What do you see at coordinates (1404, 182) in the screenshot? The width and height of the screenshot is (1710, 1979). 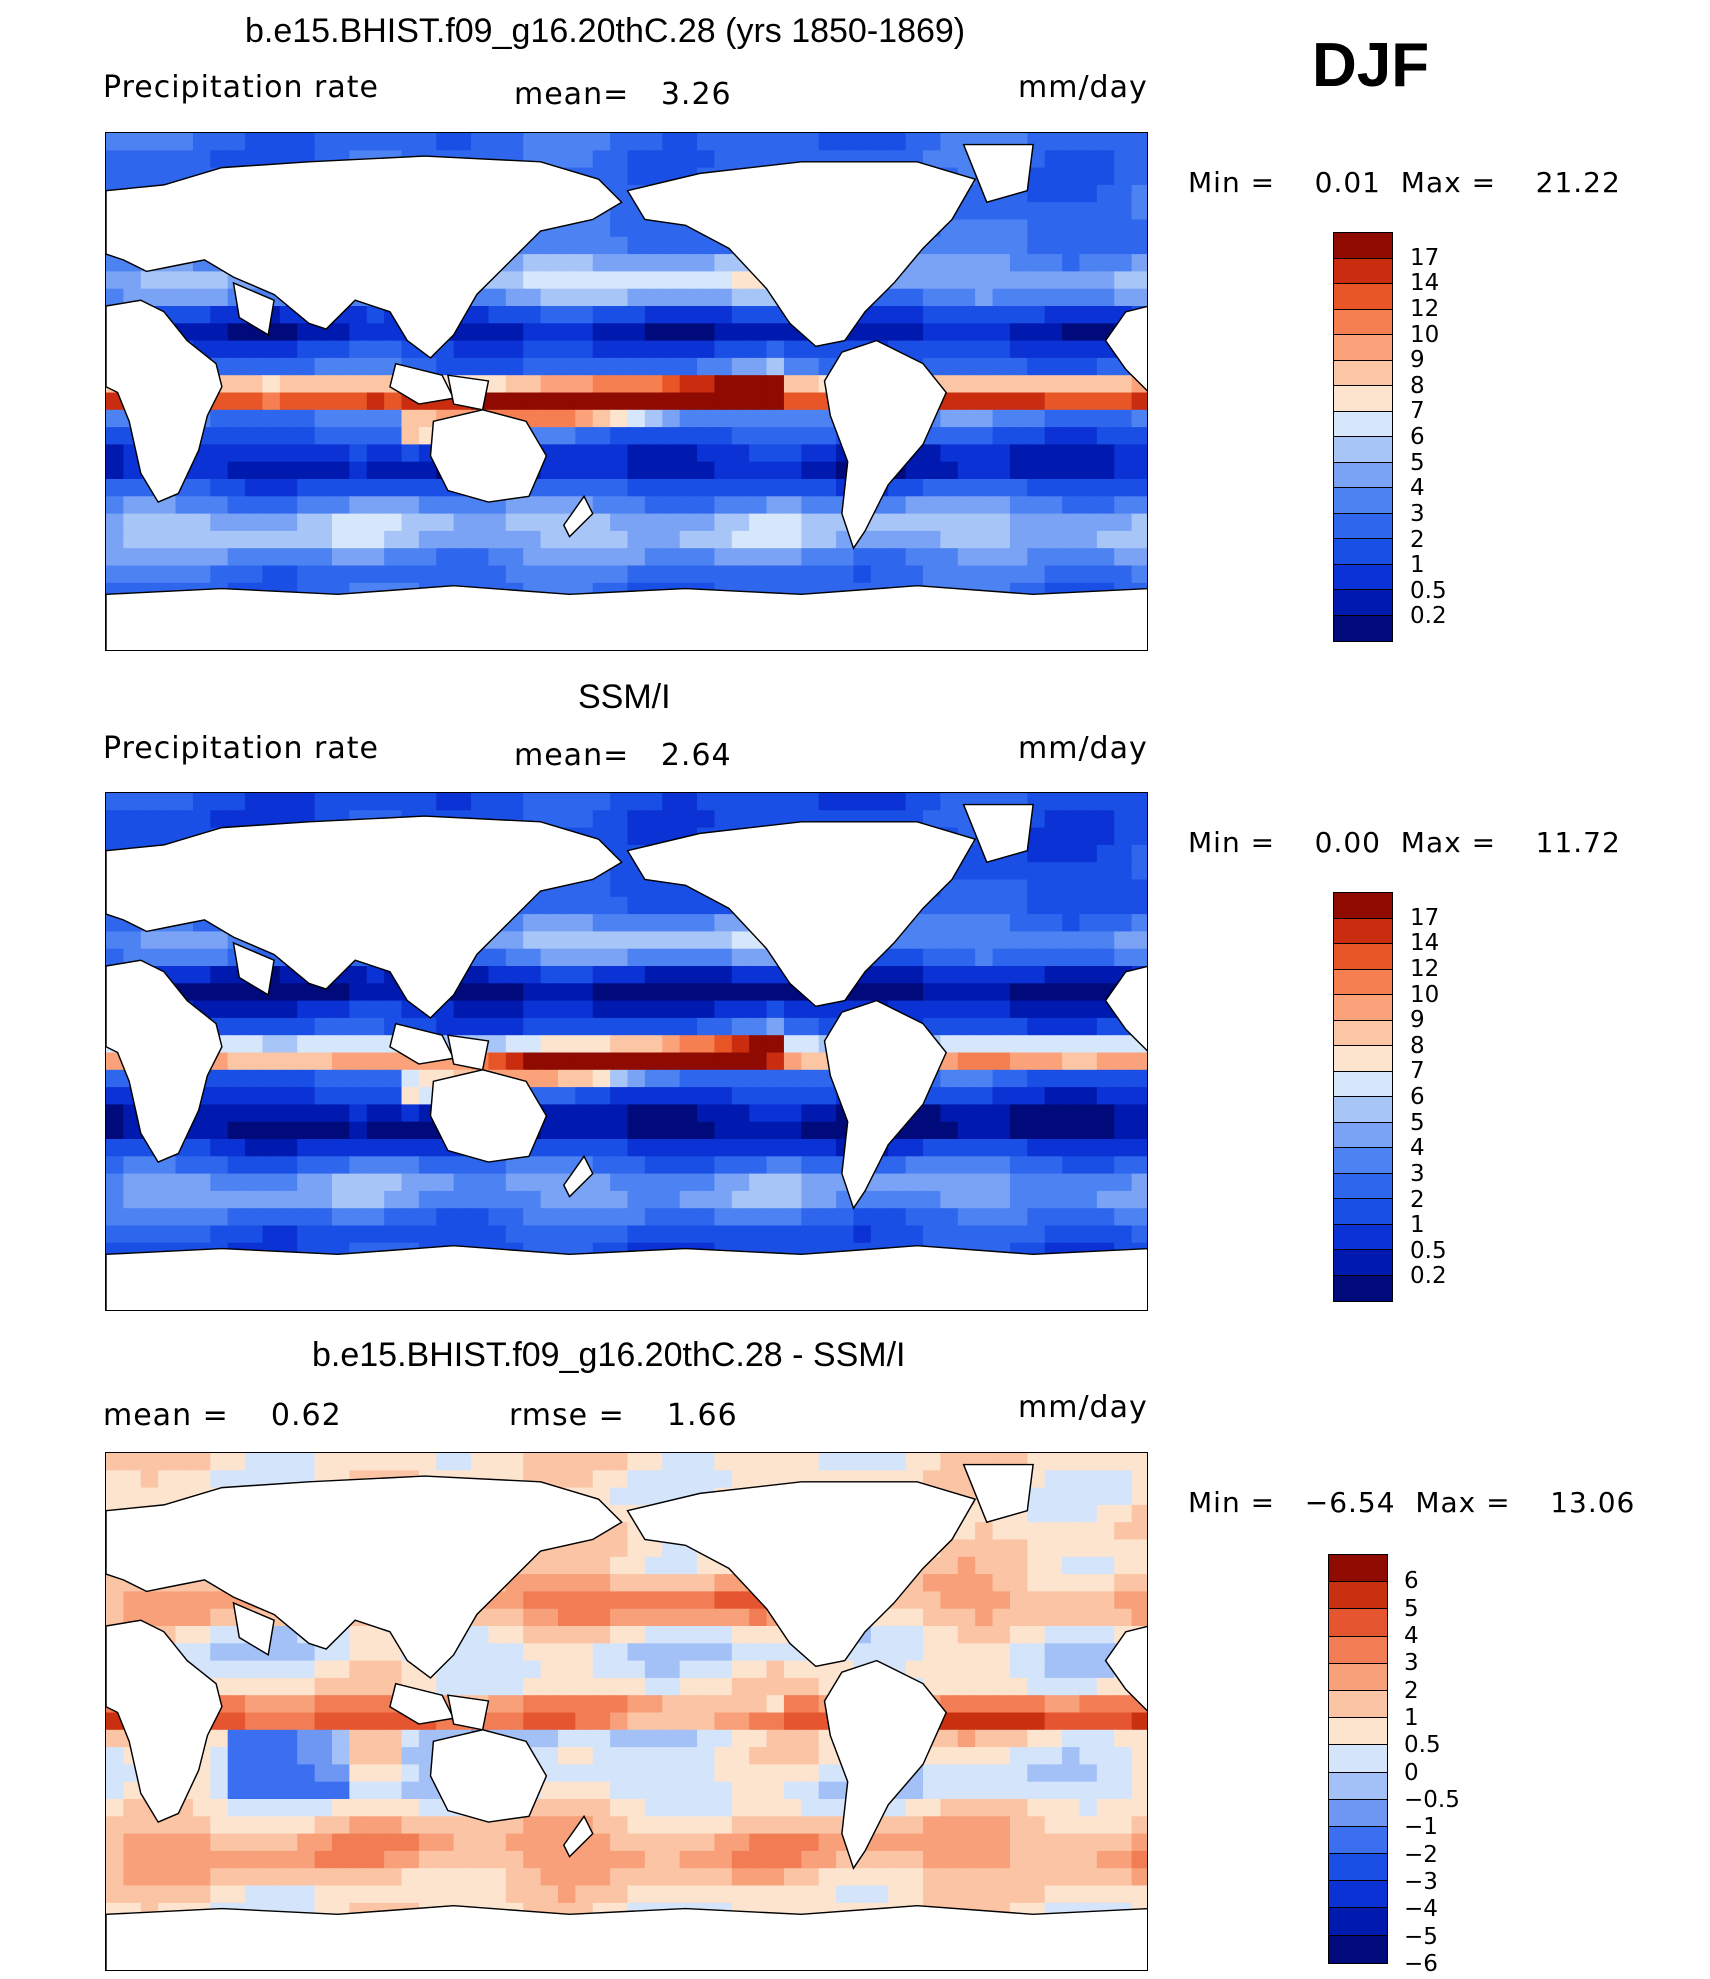 I see `panel-1-minmax: Min = 0.01 Max = 21.22` at bounding box center [1404, 182].